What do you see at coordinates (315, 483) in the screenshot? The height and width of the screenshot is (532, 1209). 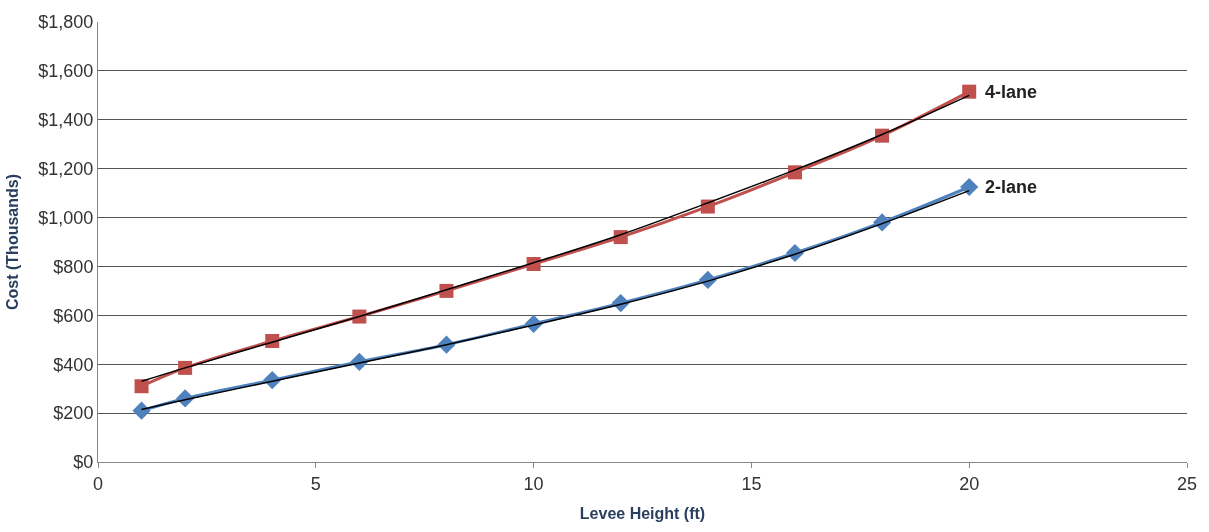 I see `x-tick-label: 5` at bounding box center [315, 483].